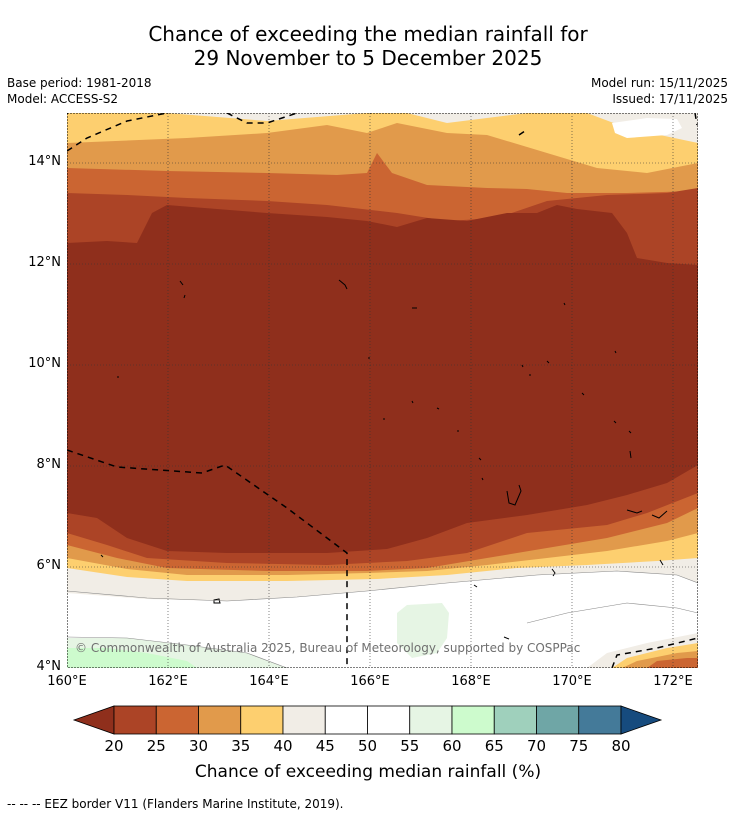 The width and height of the screenshot is (736, 816). What do you see at coordinates (156, 746) in the screenshot?
I see `colorbar-tick-label: 25` at bounding box center [156, 746].